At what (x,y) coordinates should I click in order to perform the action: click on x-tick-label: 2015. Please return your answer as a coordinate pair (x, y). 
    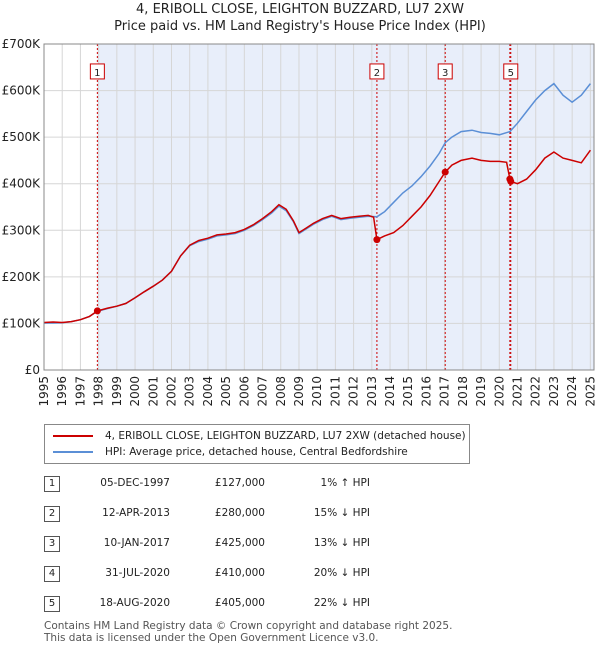
    Looking at the image, I should click on (408, 391).